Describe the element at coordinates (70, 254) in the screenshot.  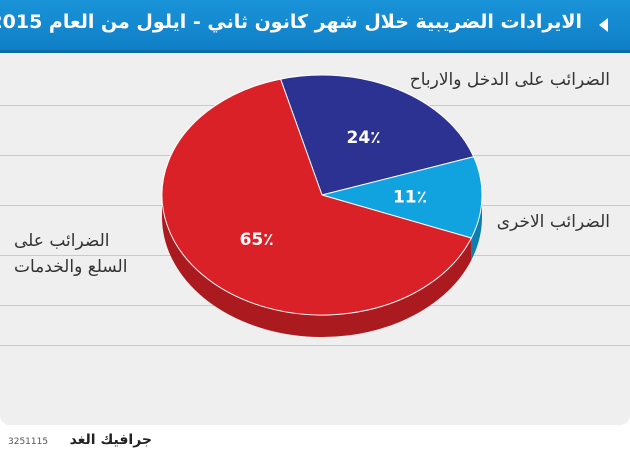
I see `label-goods: الضرائب على السلع والخدمات` at that location.